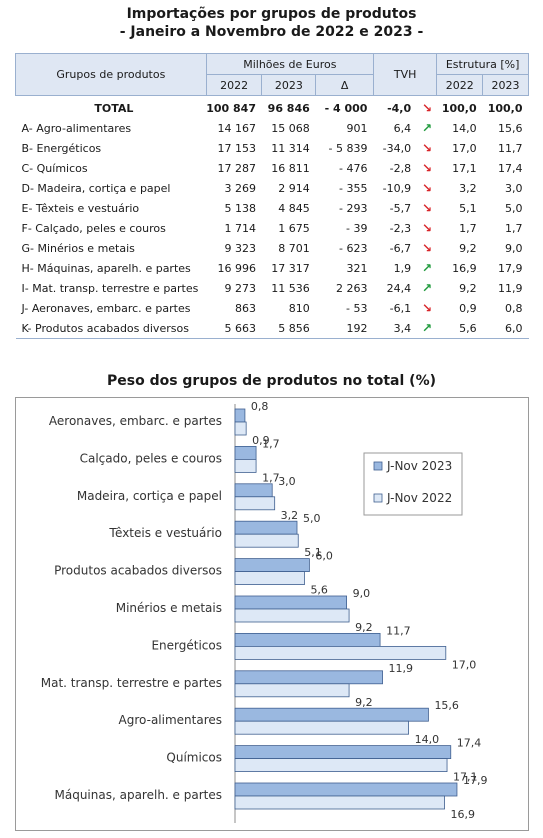  I want to click on cell-delta: - 293, so click(353, 208).